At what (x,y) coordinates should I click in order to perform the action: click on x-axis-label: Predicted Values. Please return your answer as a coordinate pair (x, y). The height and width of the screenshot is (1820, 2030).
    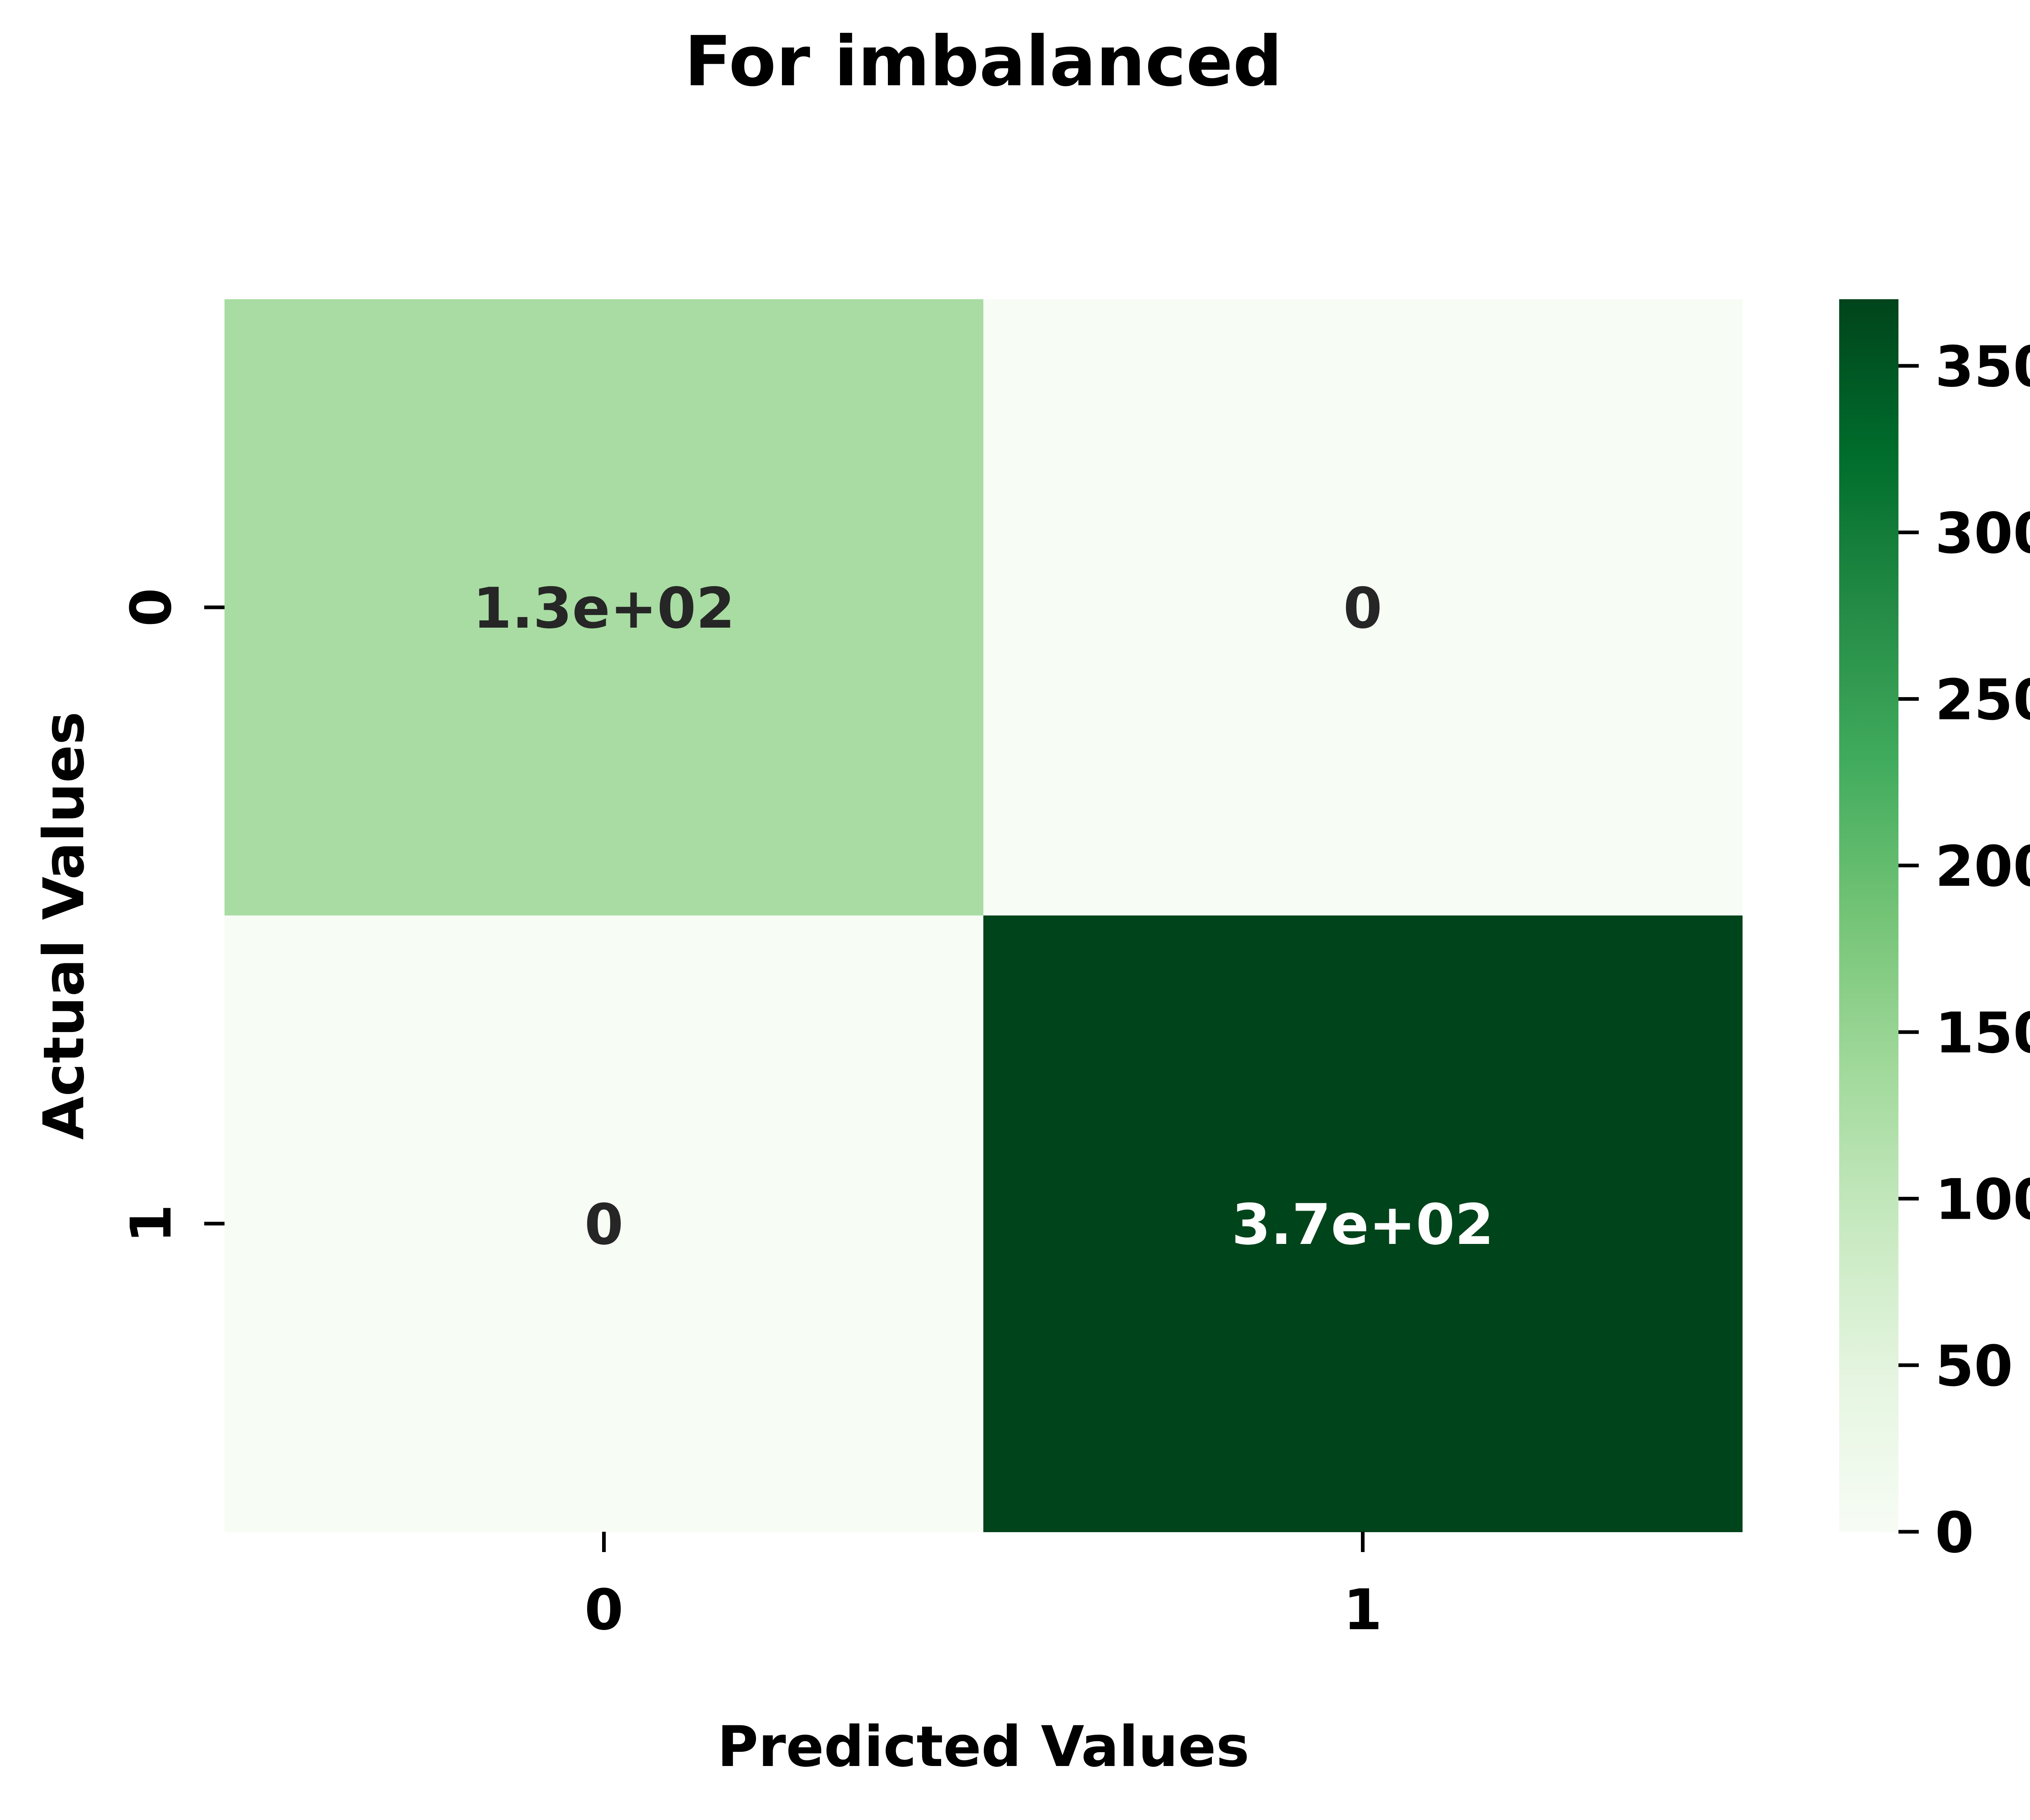
    Looking at the image, I should click on (984, 1747).